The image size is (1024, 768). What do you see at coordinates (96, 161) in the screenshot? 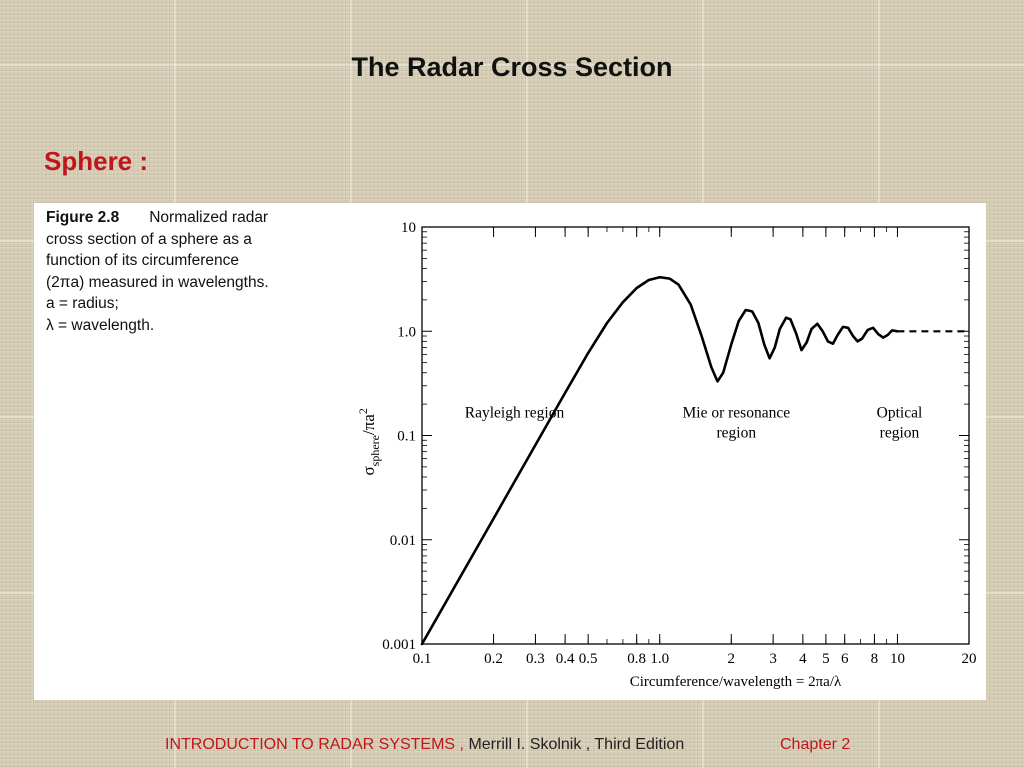
I see `section-label: Sphere :` at bounding box center [96, 161].